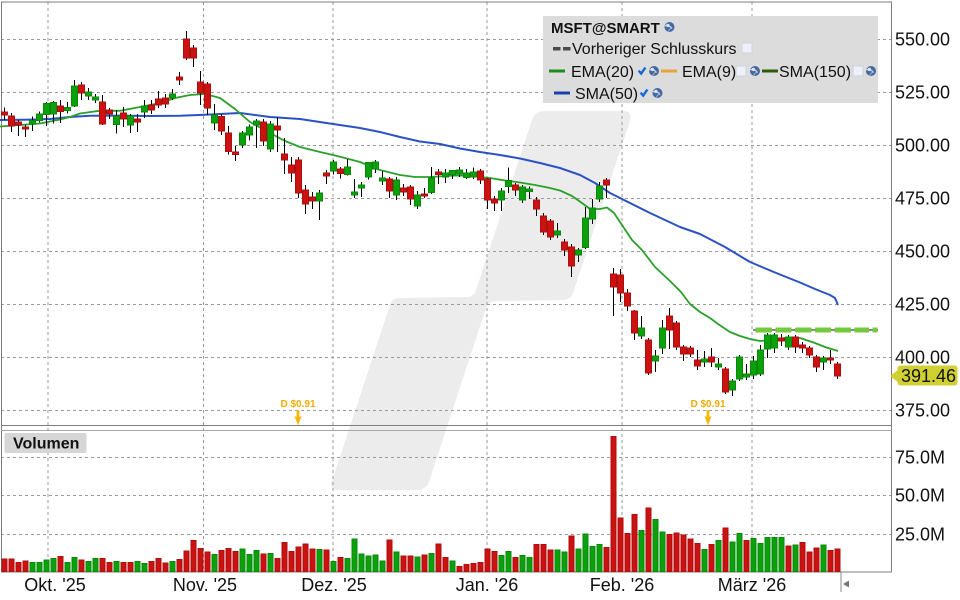 Image resolution: width=960 pixels, height=600 pixels. I want to click on svg-text: Okt. '25, so click(54, 585).